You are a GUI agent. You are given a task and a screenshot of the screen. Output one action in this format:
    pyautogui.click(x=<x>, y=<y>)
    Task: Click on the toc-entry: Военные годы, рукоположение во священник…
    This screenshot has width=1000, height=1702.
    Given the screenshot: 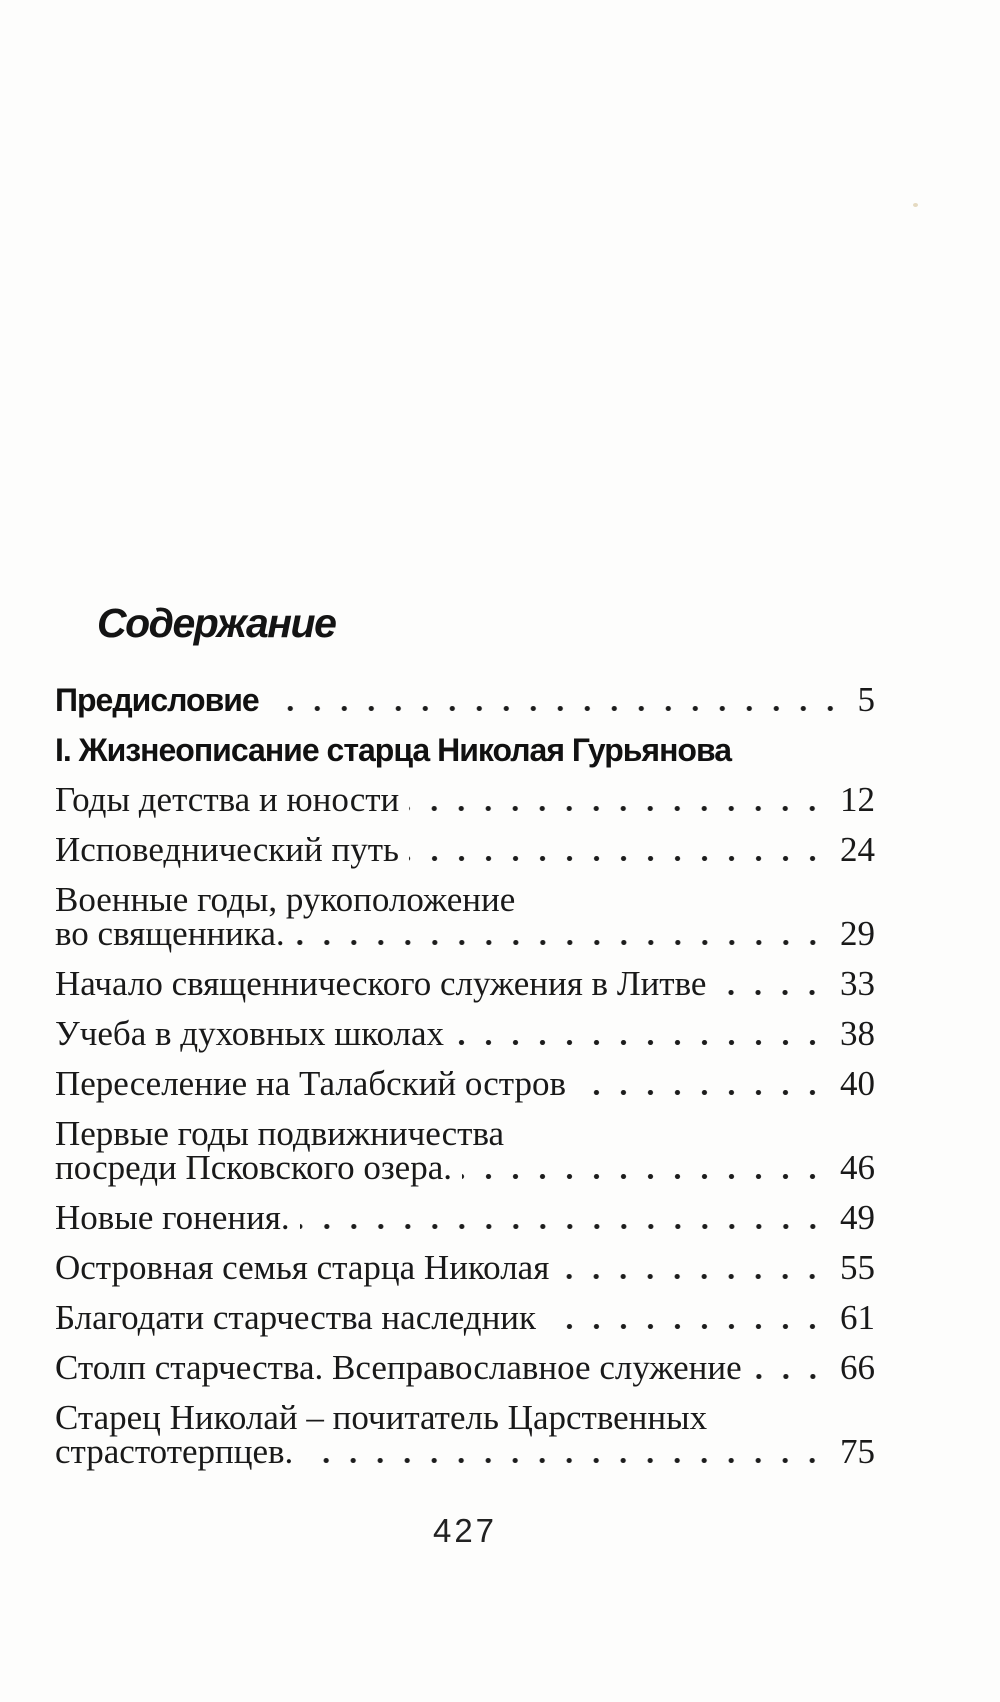 What is the action you would take?
    pyautogui.click(x=465, y=916)
    